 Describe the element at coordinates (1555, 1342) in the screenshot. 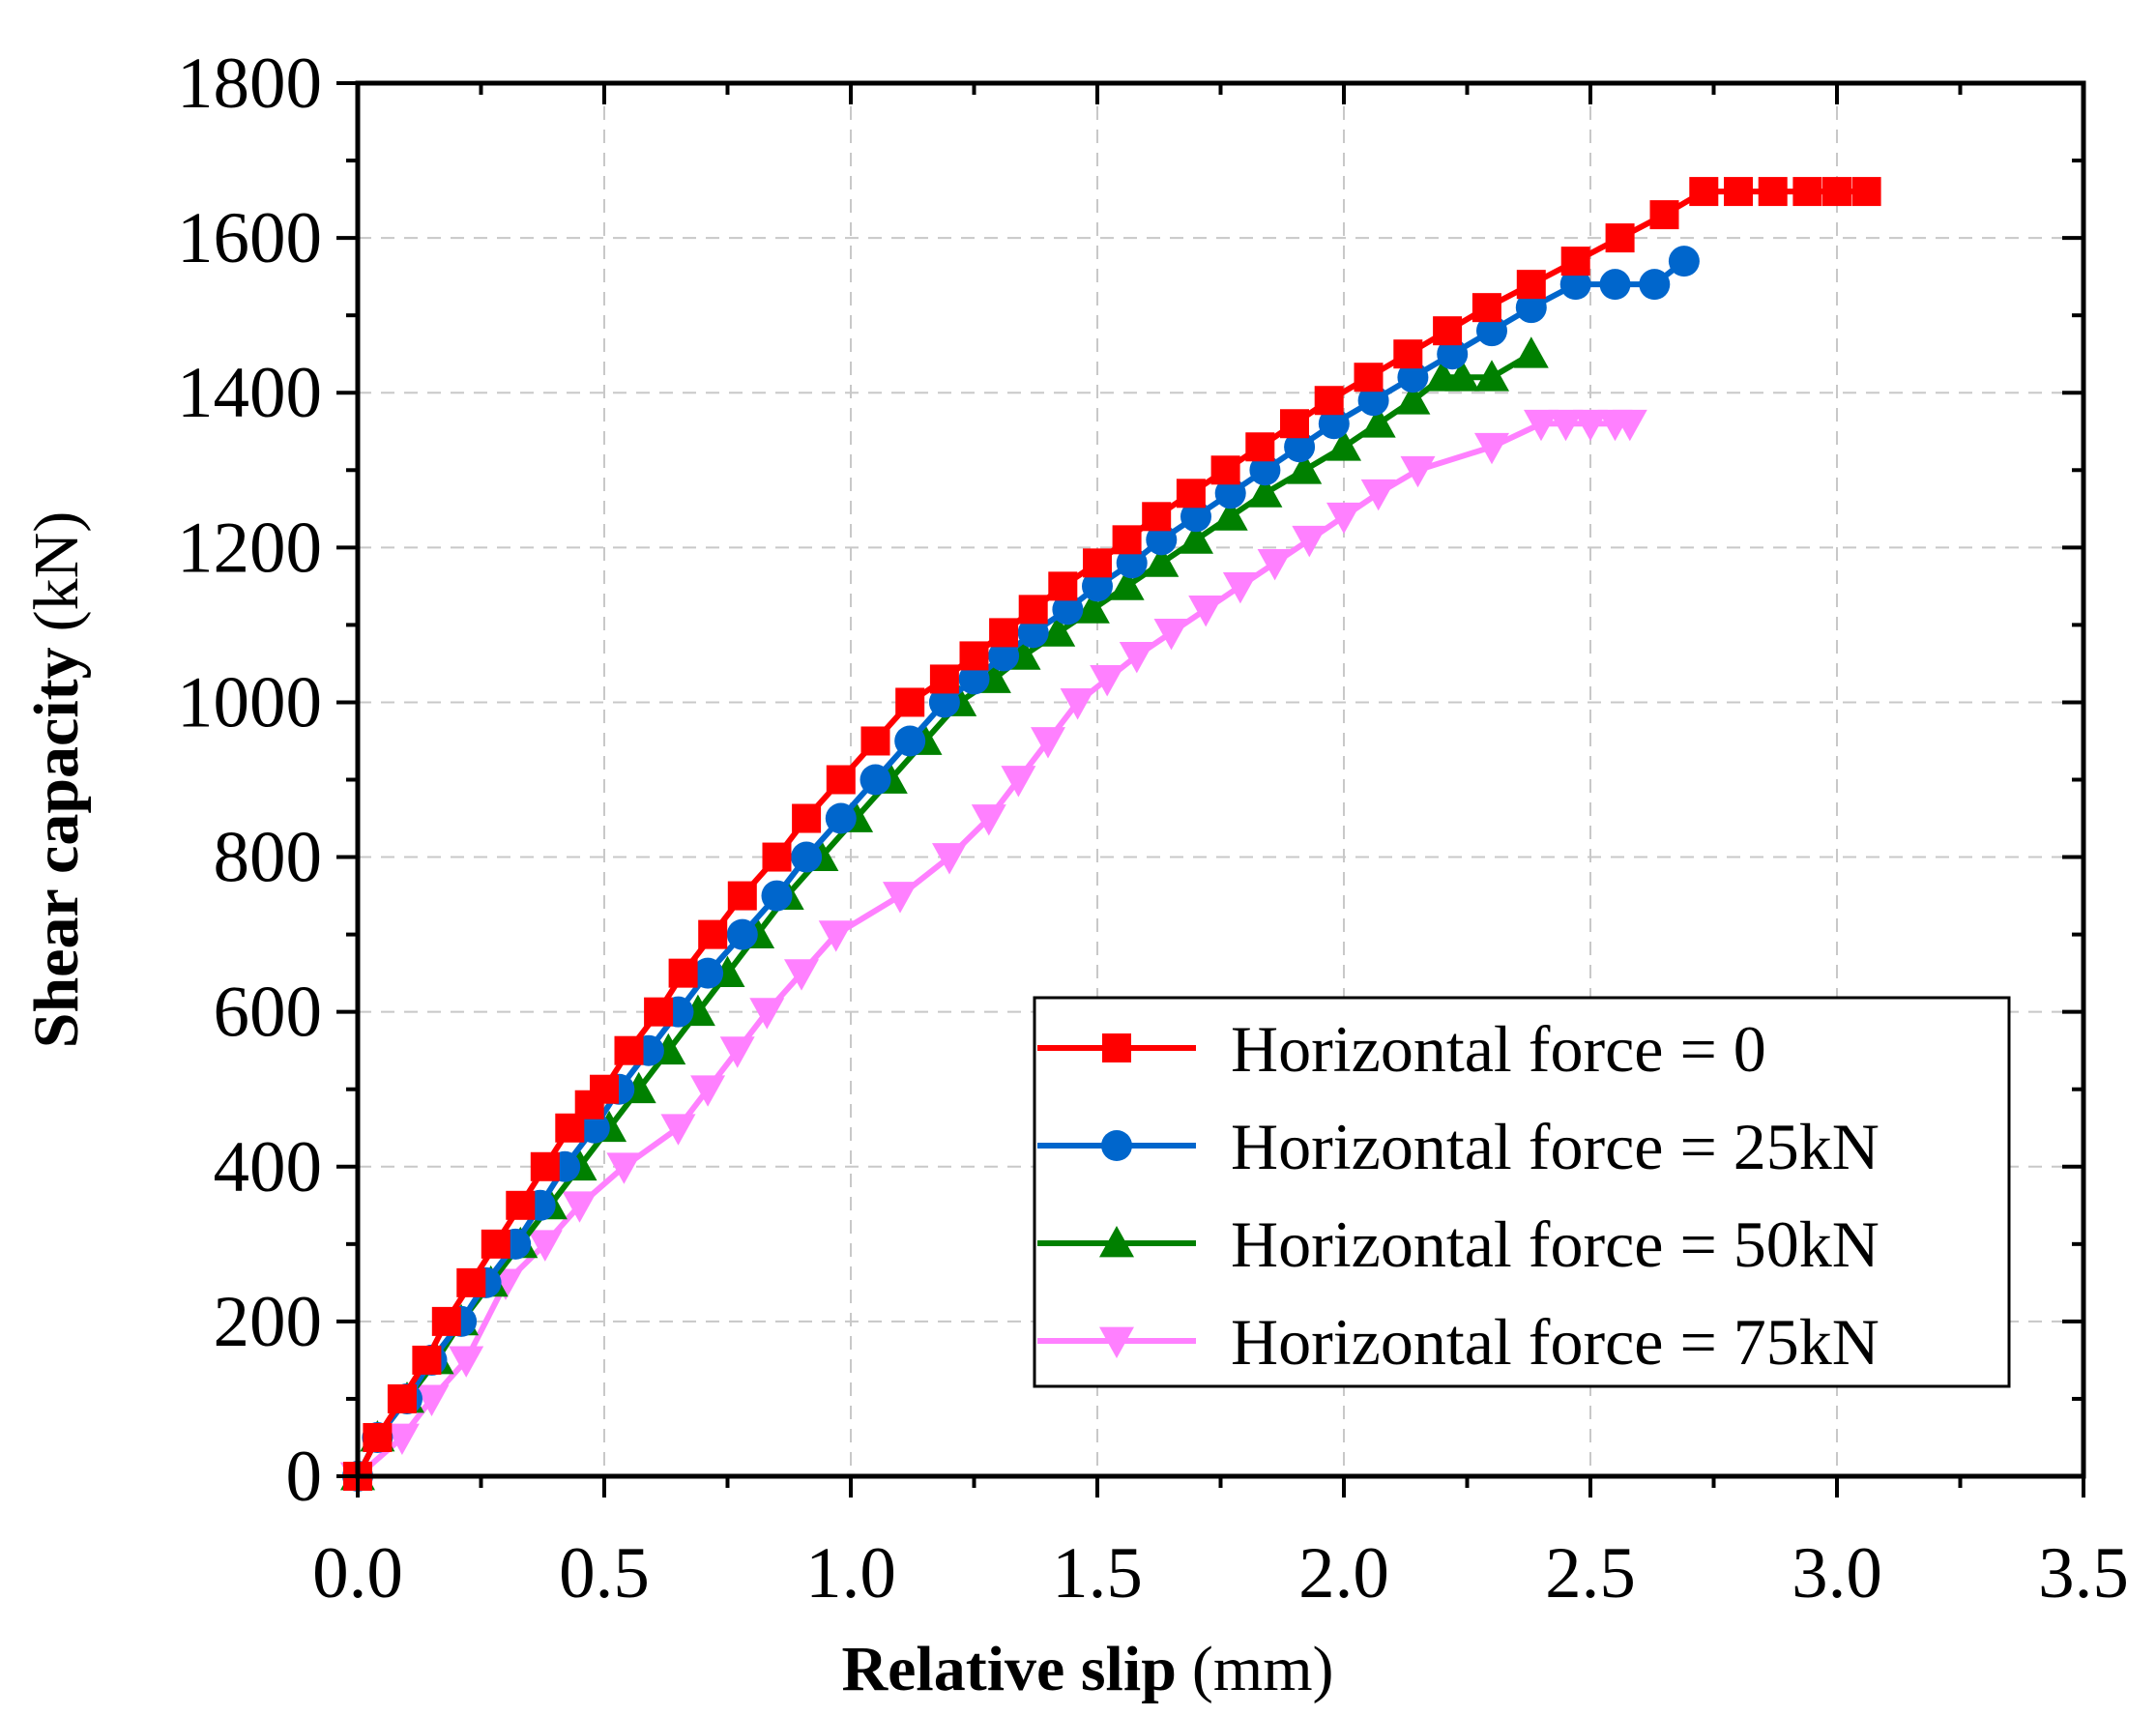

I see `legend-label: Horizontal force = 75kN` at that location.